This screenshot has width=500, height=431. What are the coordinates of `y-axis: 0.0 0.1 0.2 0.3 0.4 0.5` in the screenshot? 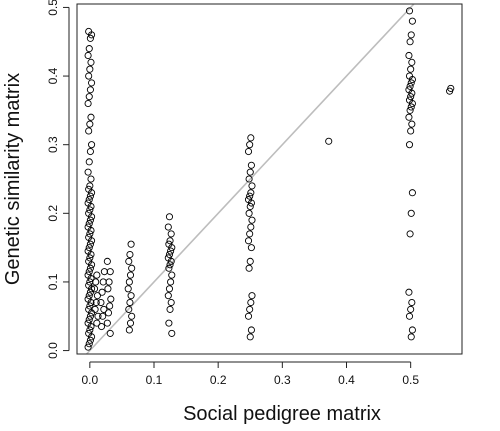 It's located at (58, 179).